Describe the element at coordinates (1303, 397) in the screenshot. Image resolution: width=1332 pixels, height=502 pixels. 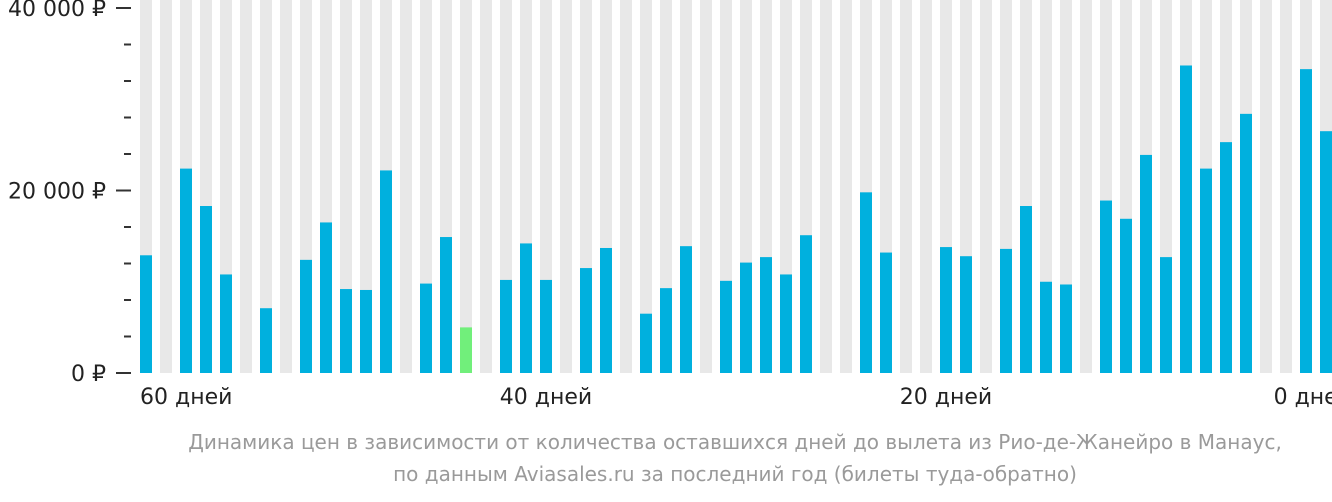
I see `x-tick-label: 0 дней` at that location.